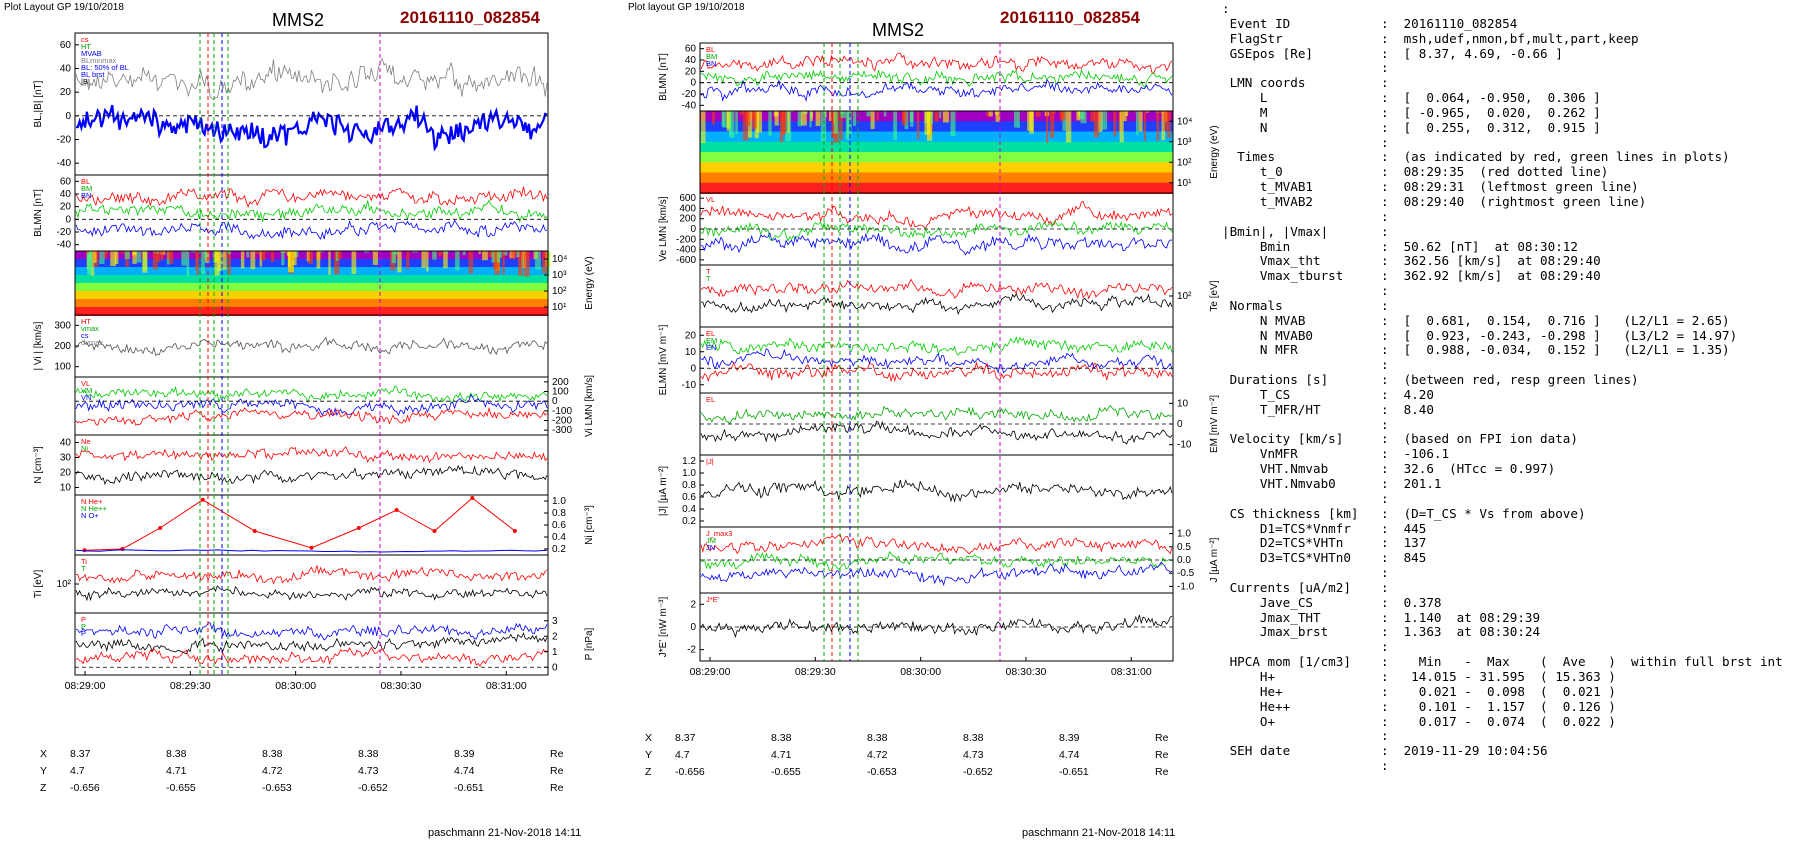 This screenshot has height=841, width=1804. Describe the element at coordinates (310, 773) in the screenshot. I see `position-row: Y 4.7 4.71 4.72 4.73 4.74 Re` at that location.